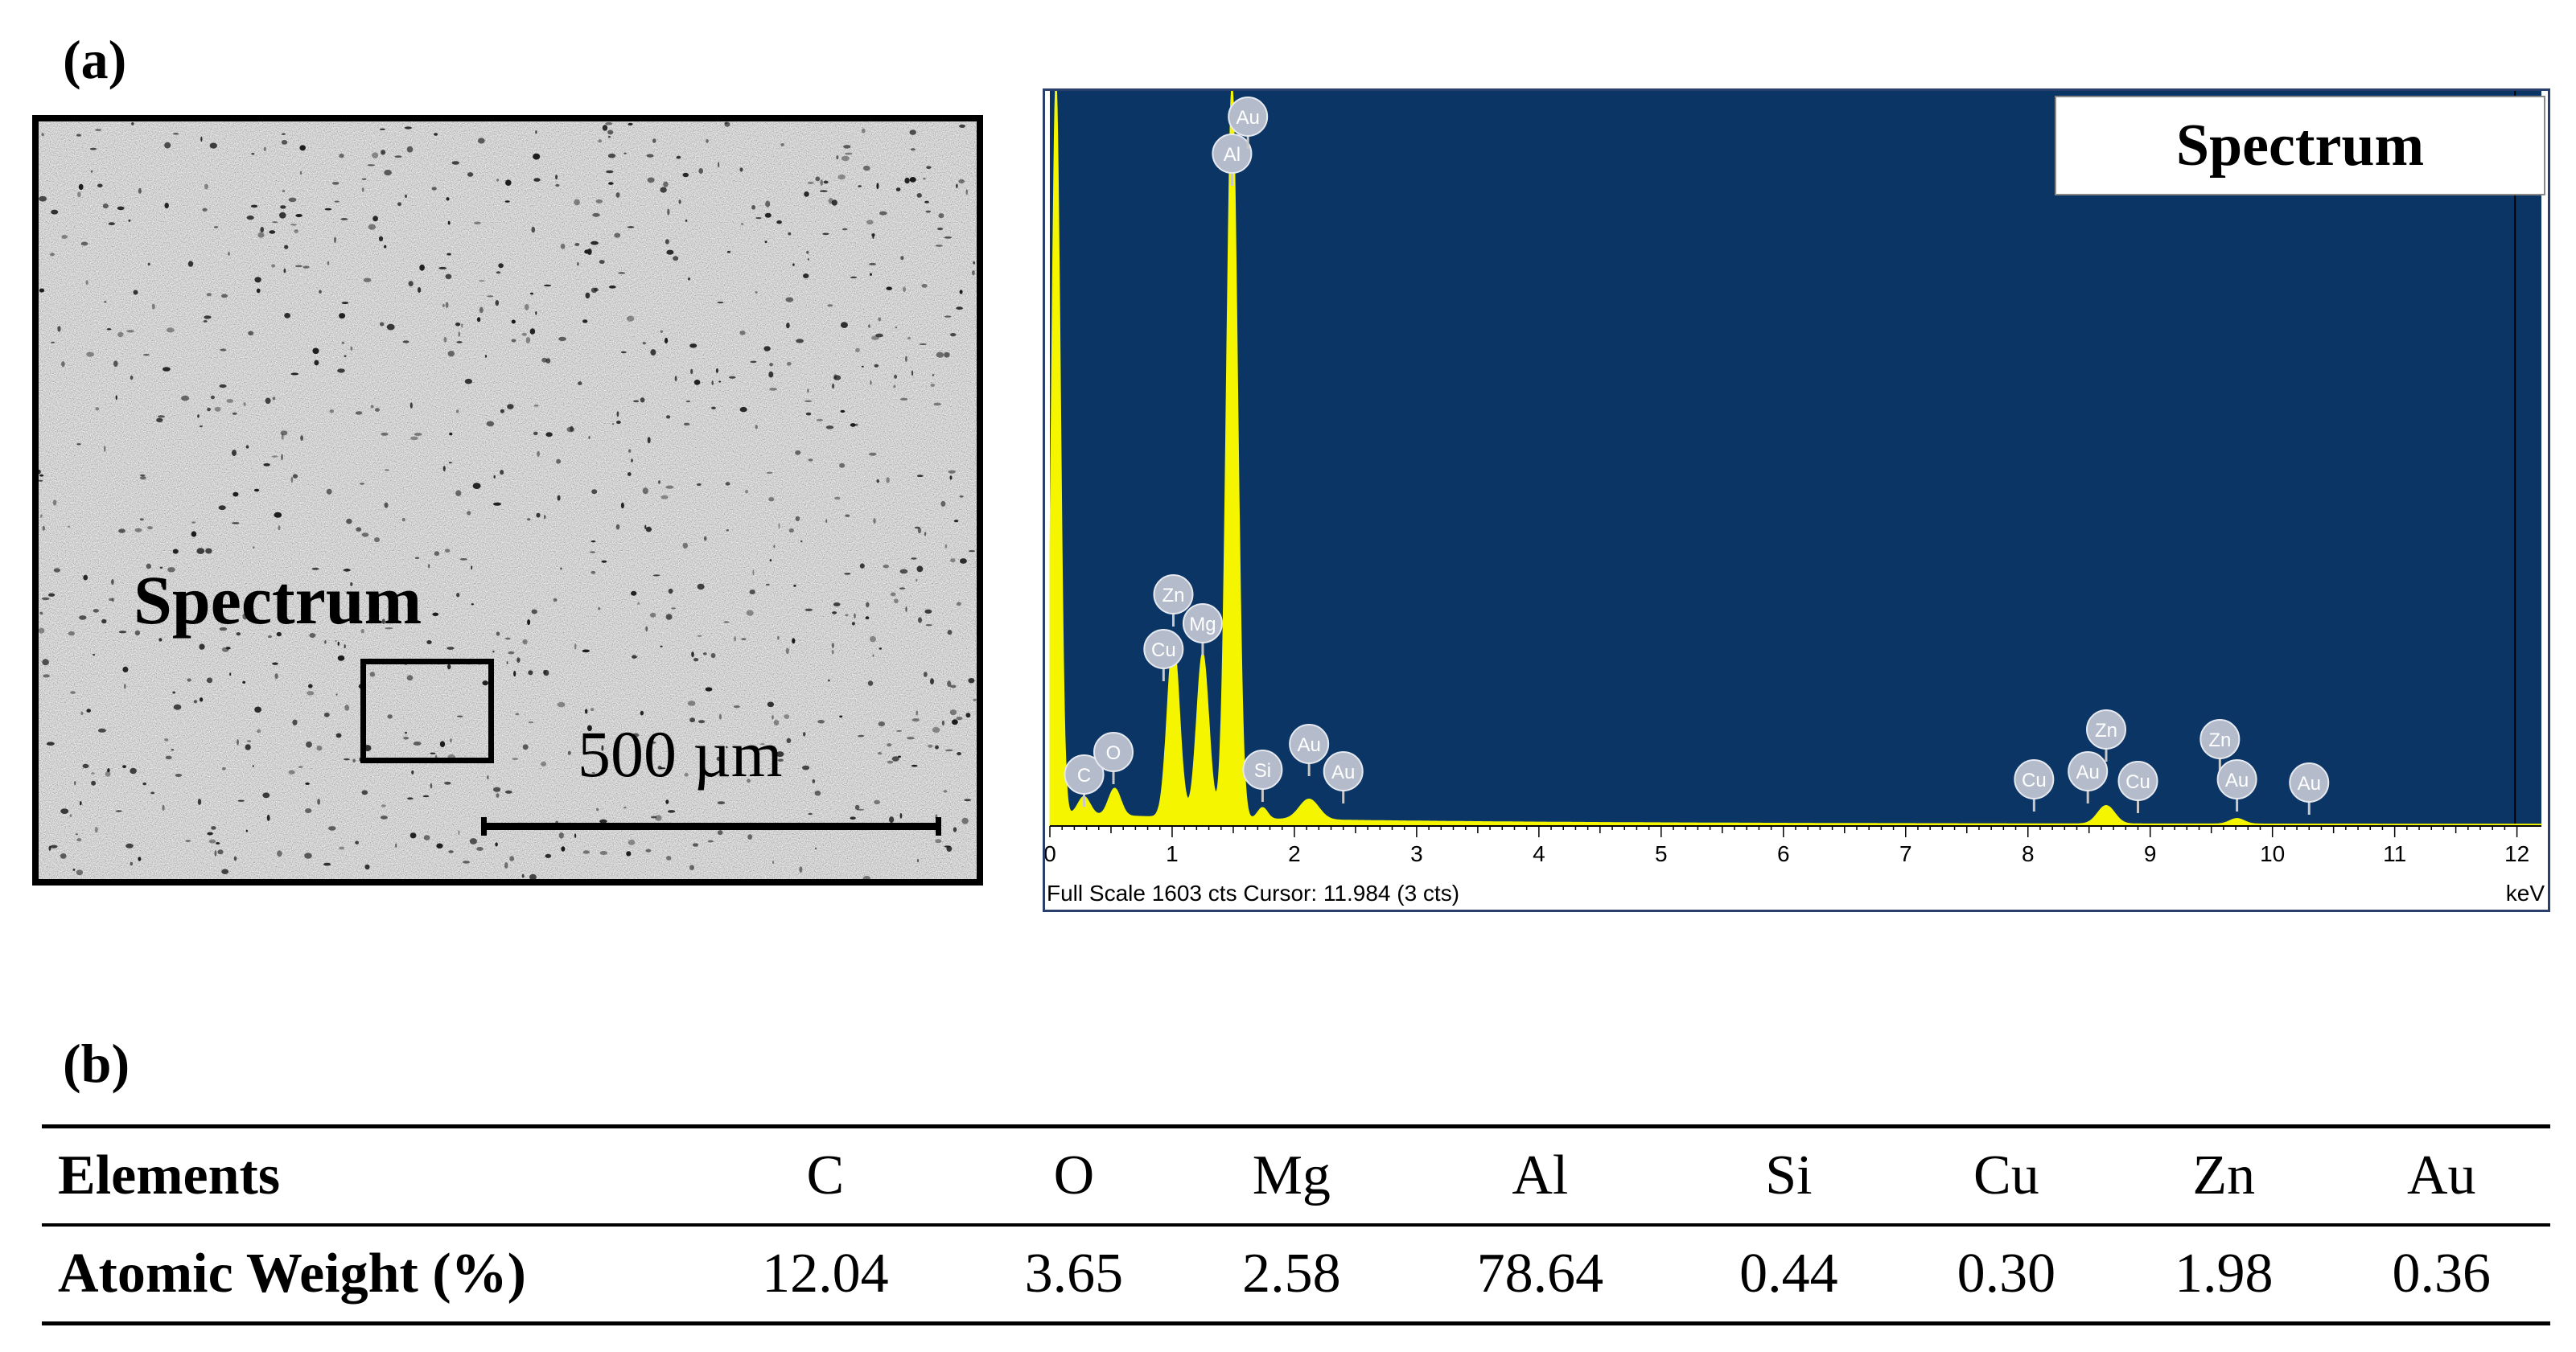 The height and width of the screenshot is (1352, 2576). I want to click on table-header-element: C, so click(825, 1175).